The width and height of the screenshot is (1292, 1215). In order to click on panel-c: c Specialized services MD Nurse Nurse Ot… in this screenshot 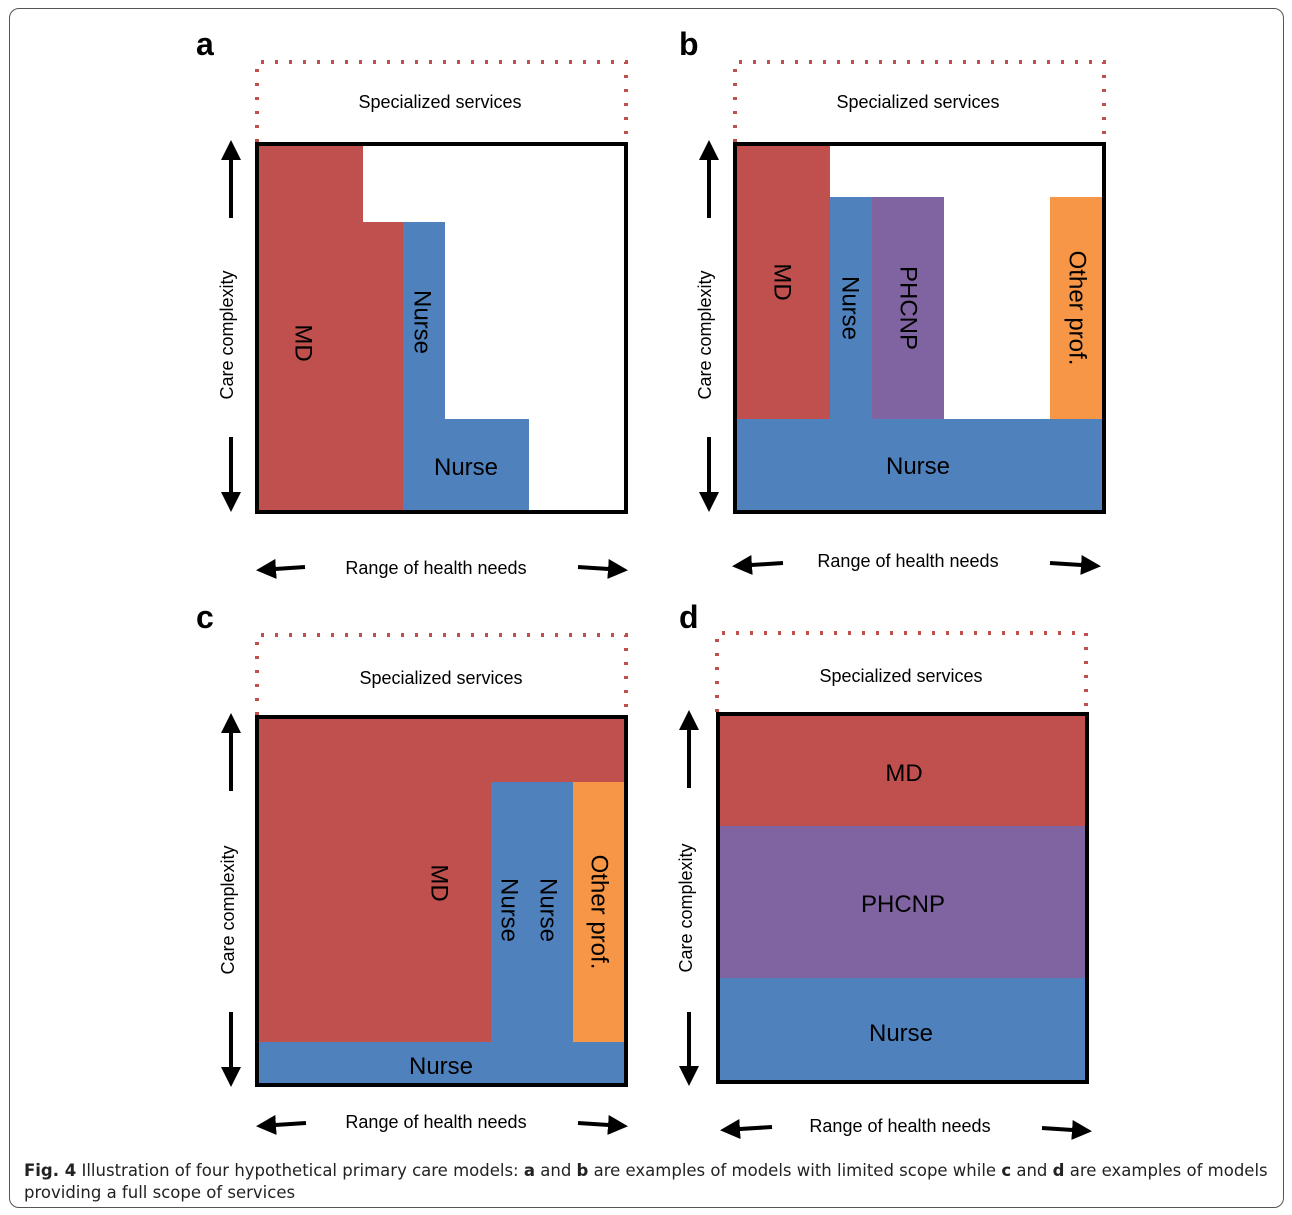, I will do `click(412, 867)`.